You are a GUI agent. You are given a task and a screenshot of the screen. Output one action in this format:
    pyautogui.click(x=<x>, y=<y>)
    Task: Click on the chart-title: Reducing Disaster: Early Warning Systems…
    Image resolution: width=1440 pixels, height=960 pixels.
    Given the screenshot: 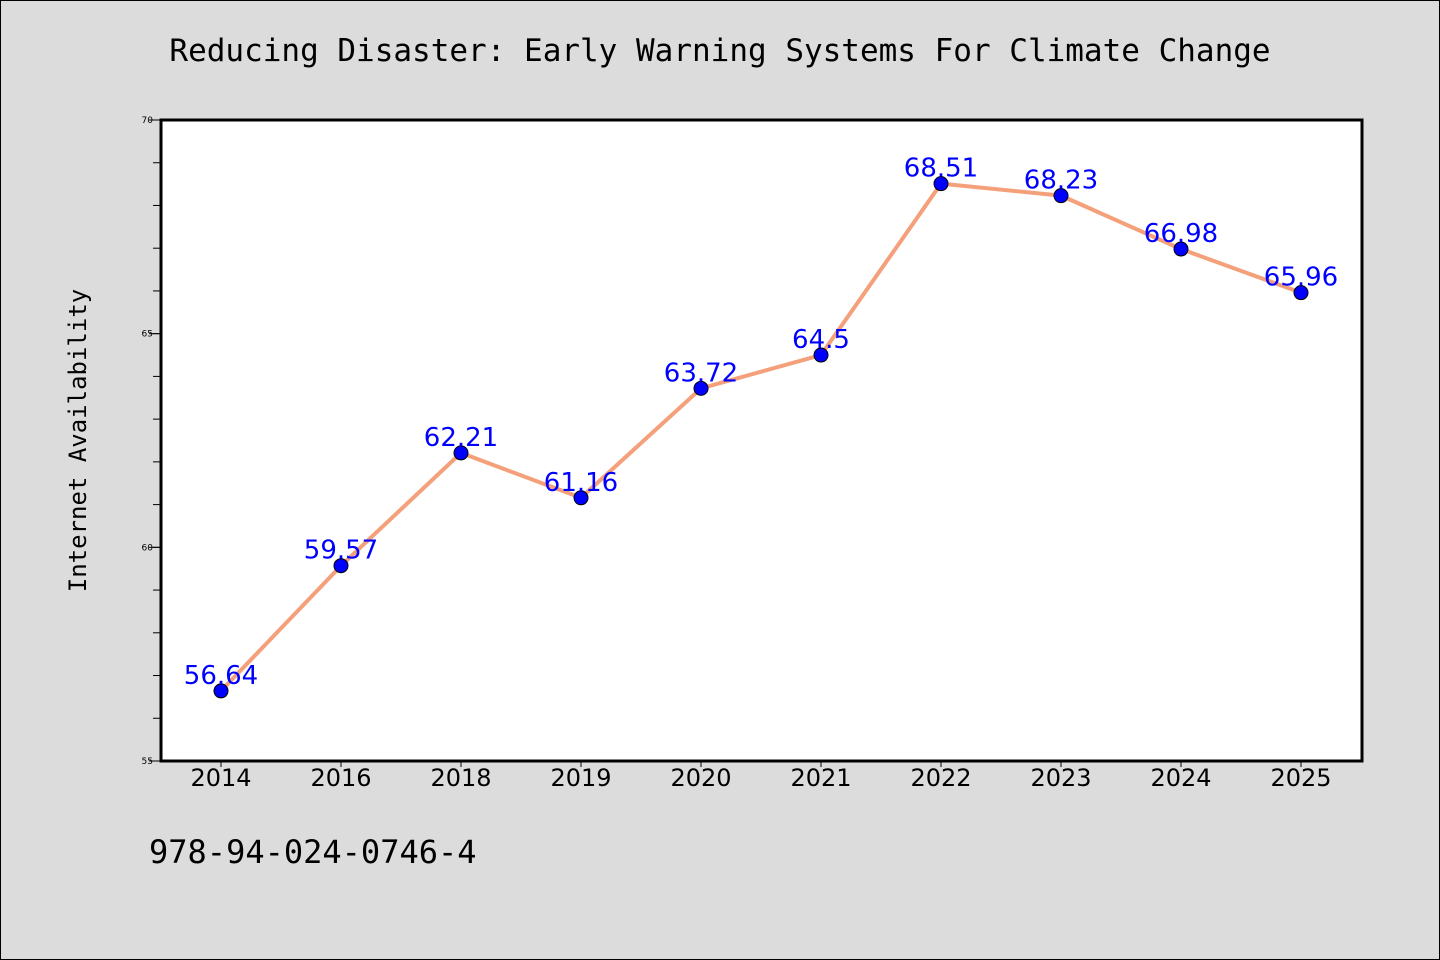 What is the action you would take?
    pyautogui.click(x=720, y=51)
    